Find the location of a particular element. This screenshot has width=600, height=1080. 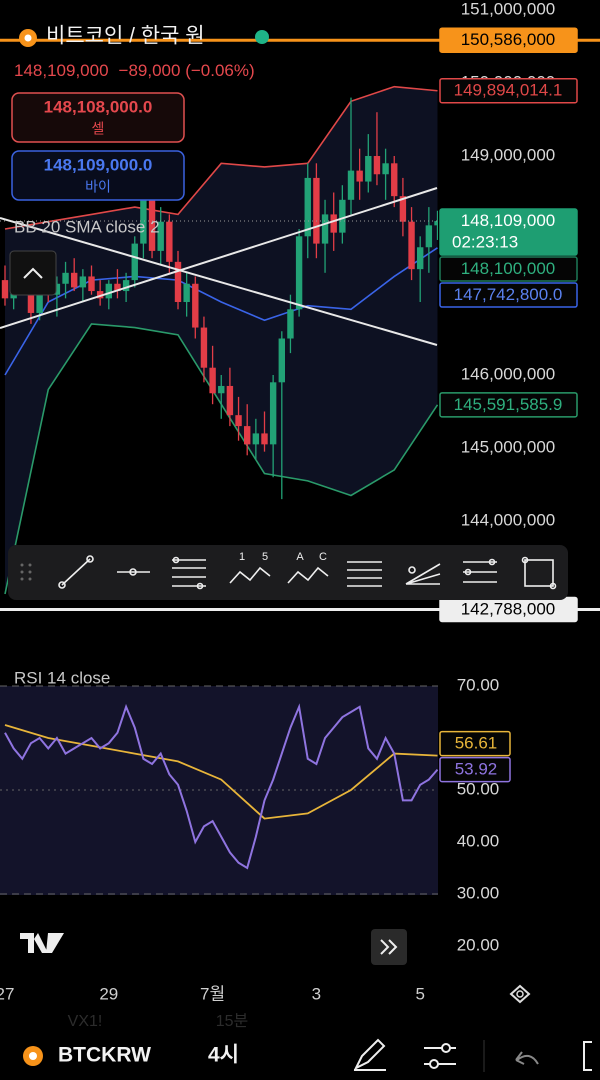

scroll-right-icon is located at coordinates (389, 947).